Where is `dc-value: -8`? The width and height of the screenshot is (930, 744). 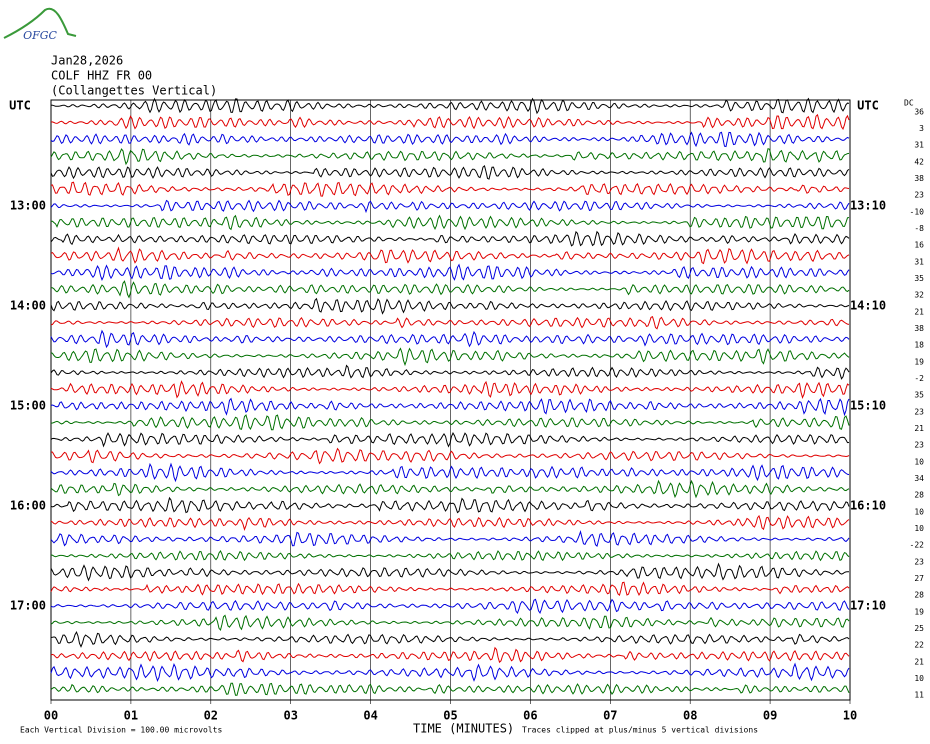
dc-value: -8 is located at coordinates (919, 228).